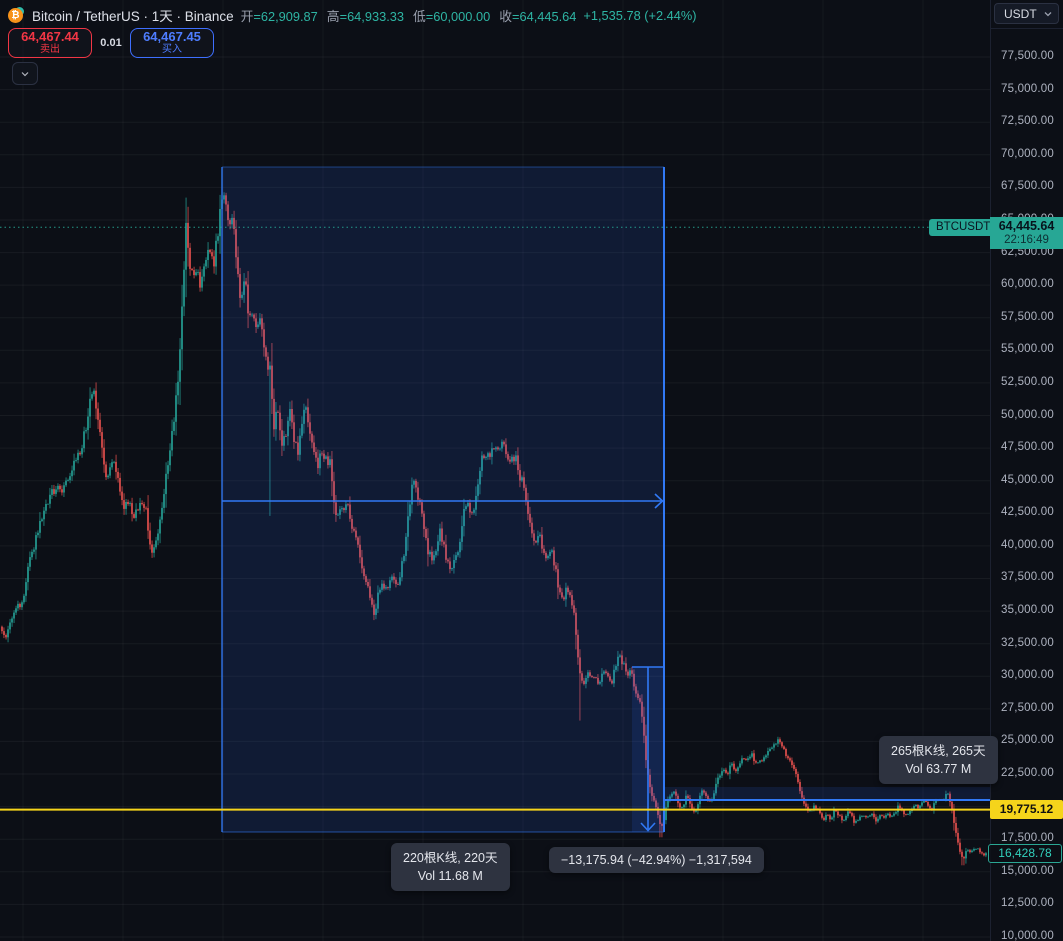 This screenshot has height=941, width=1063. I want to click on price-tick-label: 10,000.00, so click(1027, 935).